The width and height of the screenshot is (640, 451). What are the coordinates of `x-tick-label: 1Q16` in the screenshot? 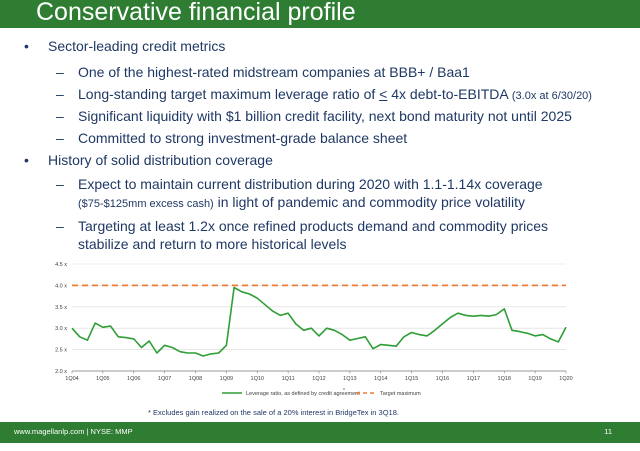 It's located at (442, 379).